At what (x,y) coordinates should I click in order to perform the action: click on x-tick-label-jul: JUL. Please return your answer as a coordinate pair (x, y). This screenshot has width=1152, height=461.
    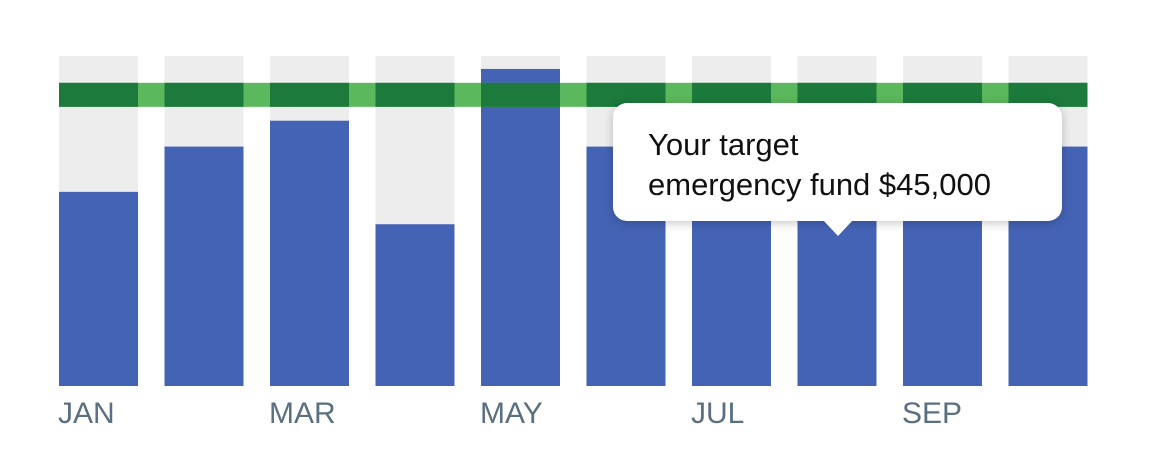
    Looking at the image, I should click on (717, 413).